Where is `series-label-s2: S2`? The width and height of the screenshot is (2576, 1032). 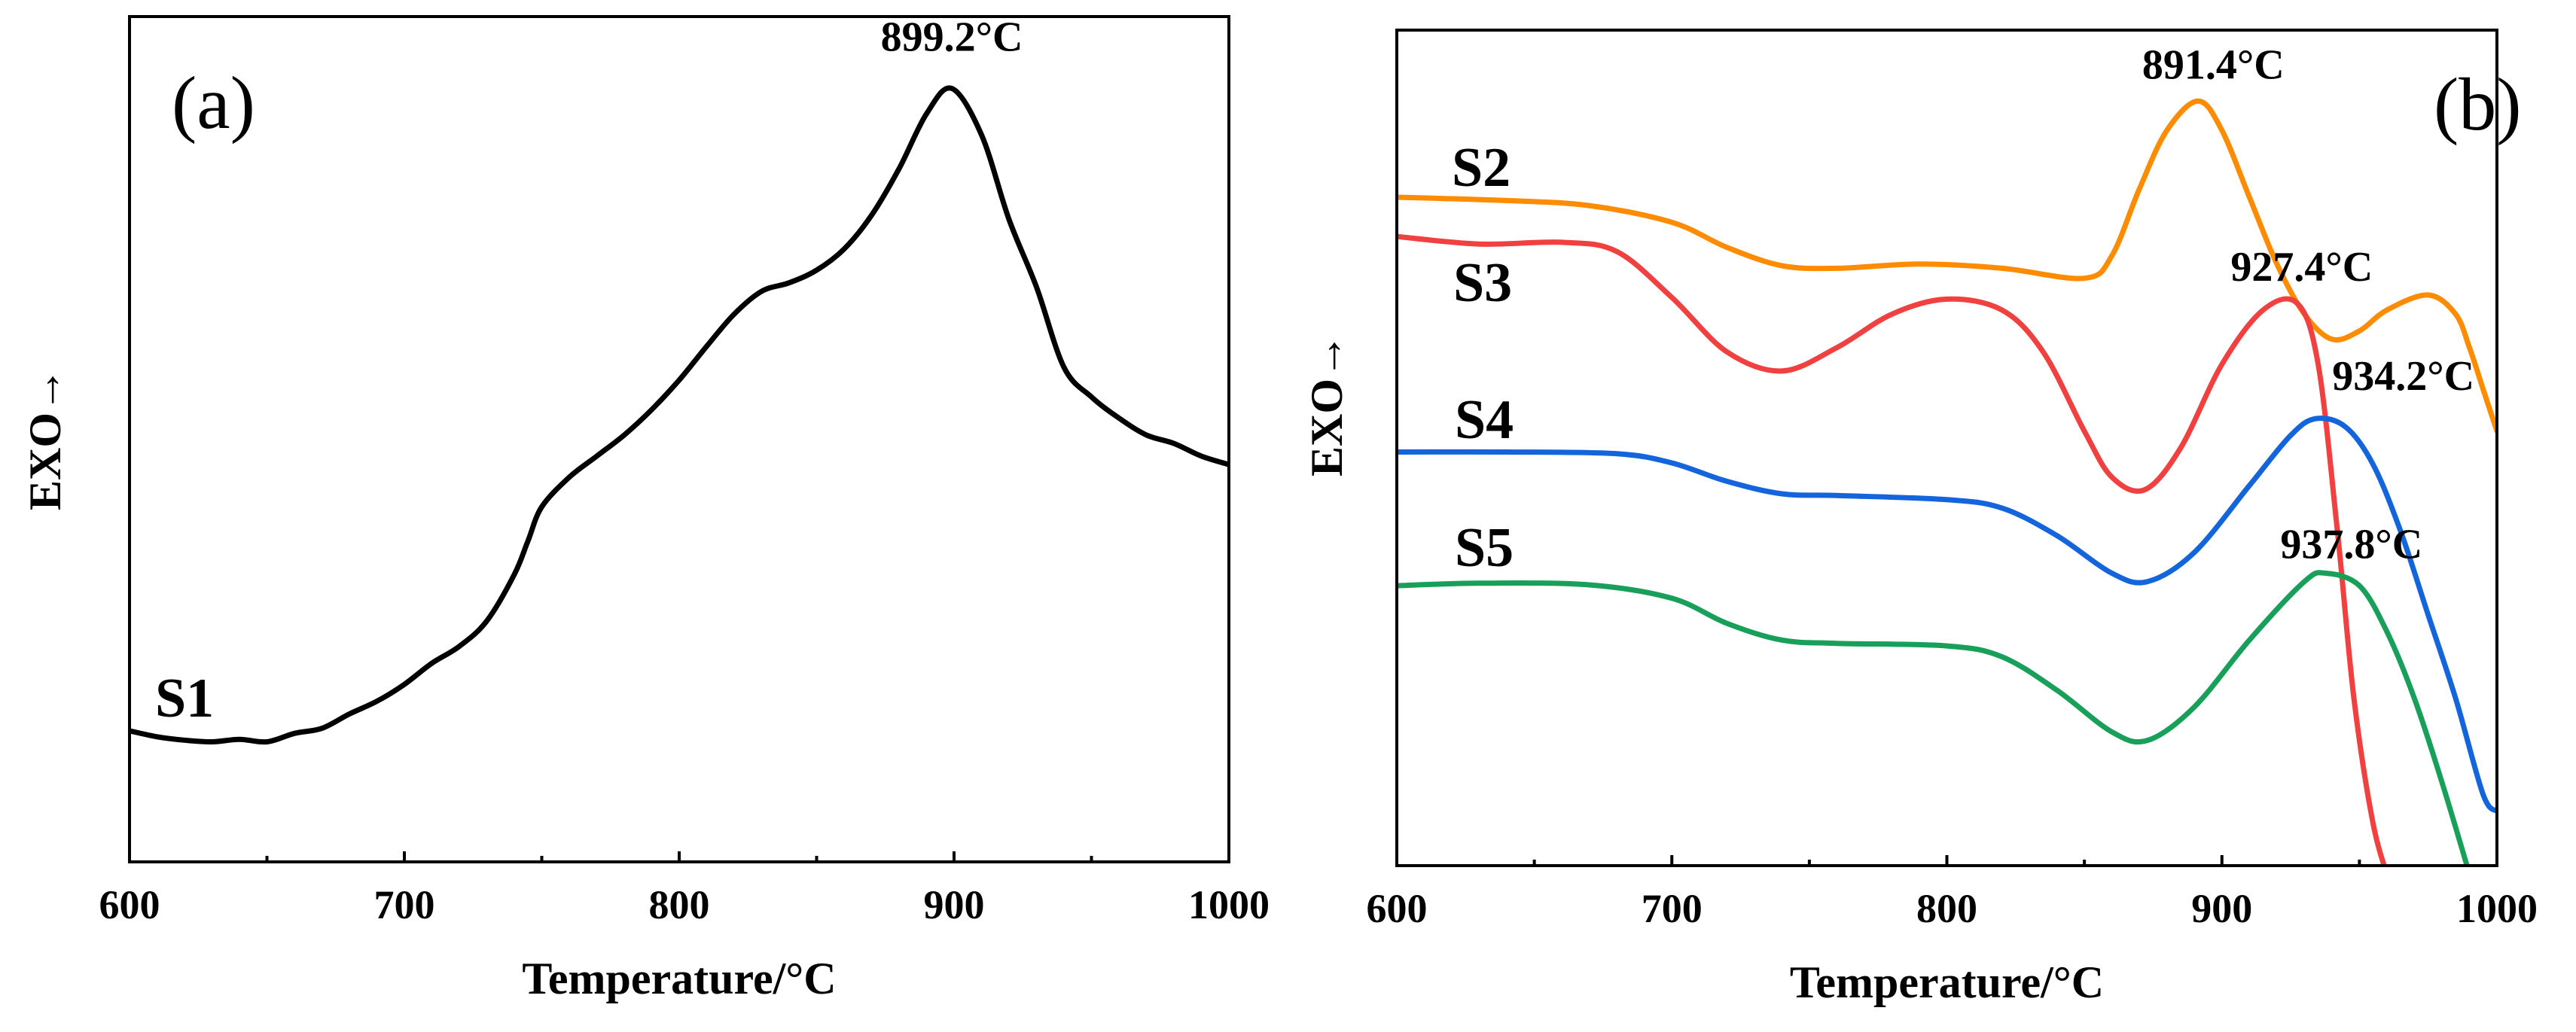
series-label-s2: S2 is located at coordinates (1481, 168).